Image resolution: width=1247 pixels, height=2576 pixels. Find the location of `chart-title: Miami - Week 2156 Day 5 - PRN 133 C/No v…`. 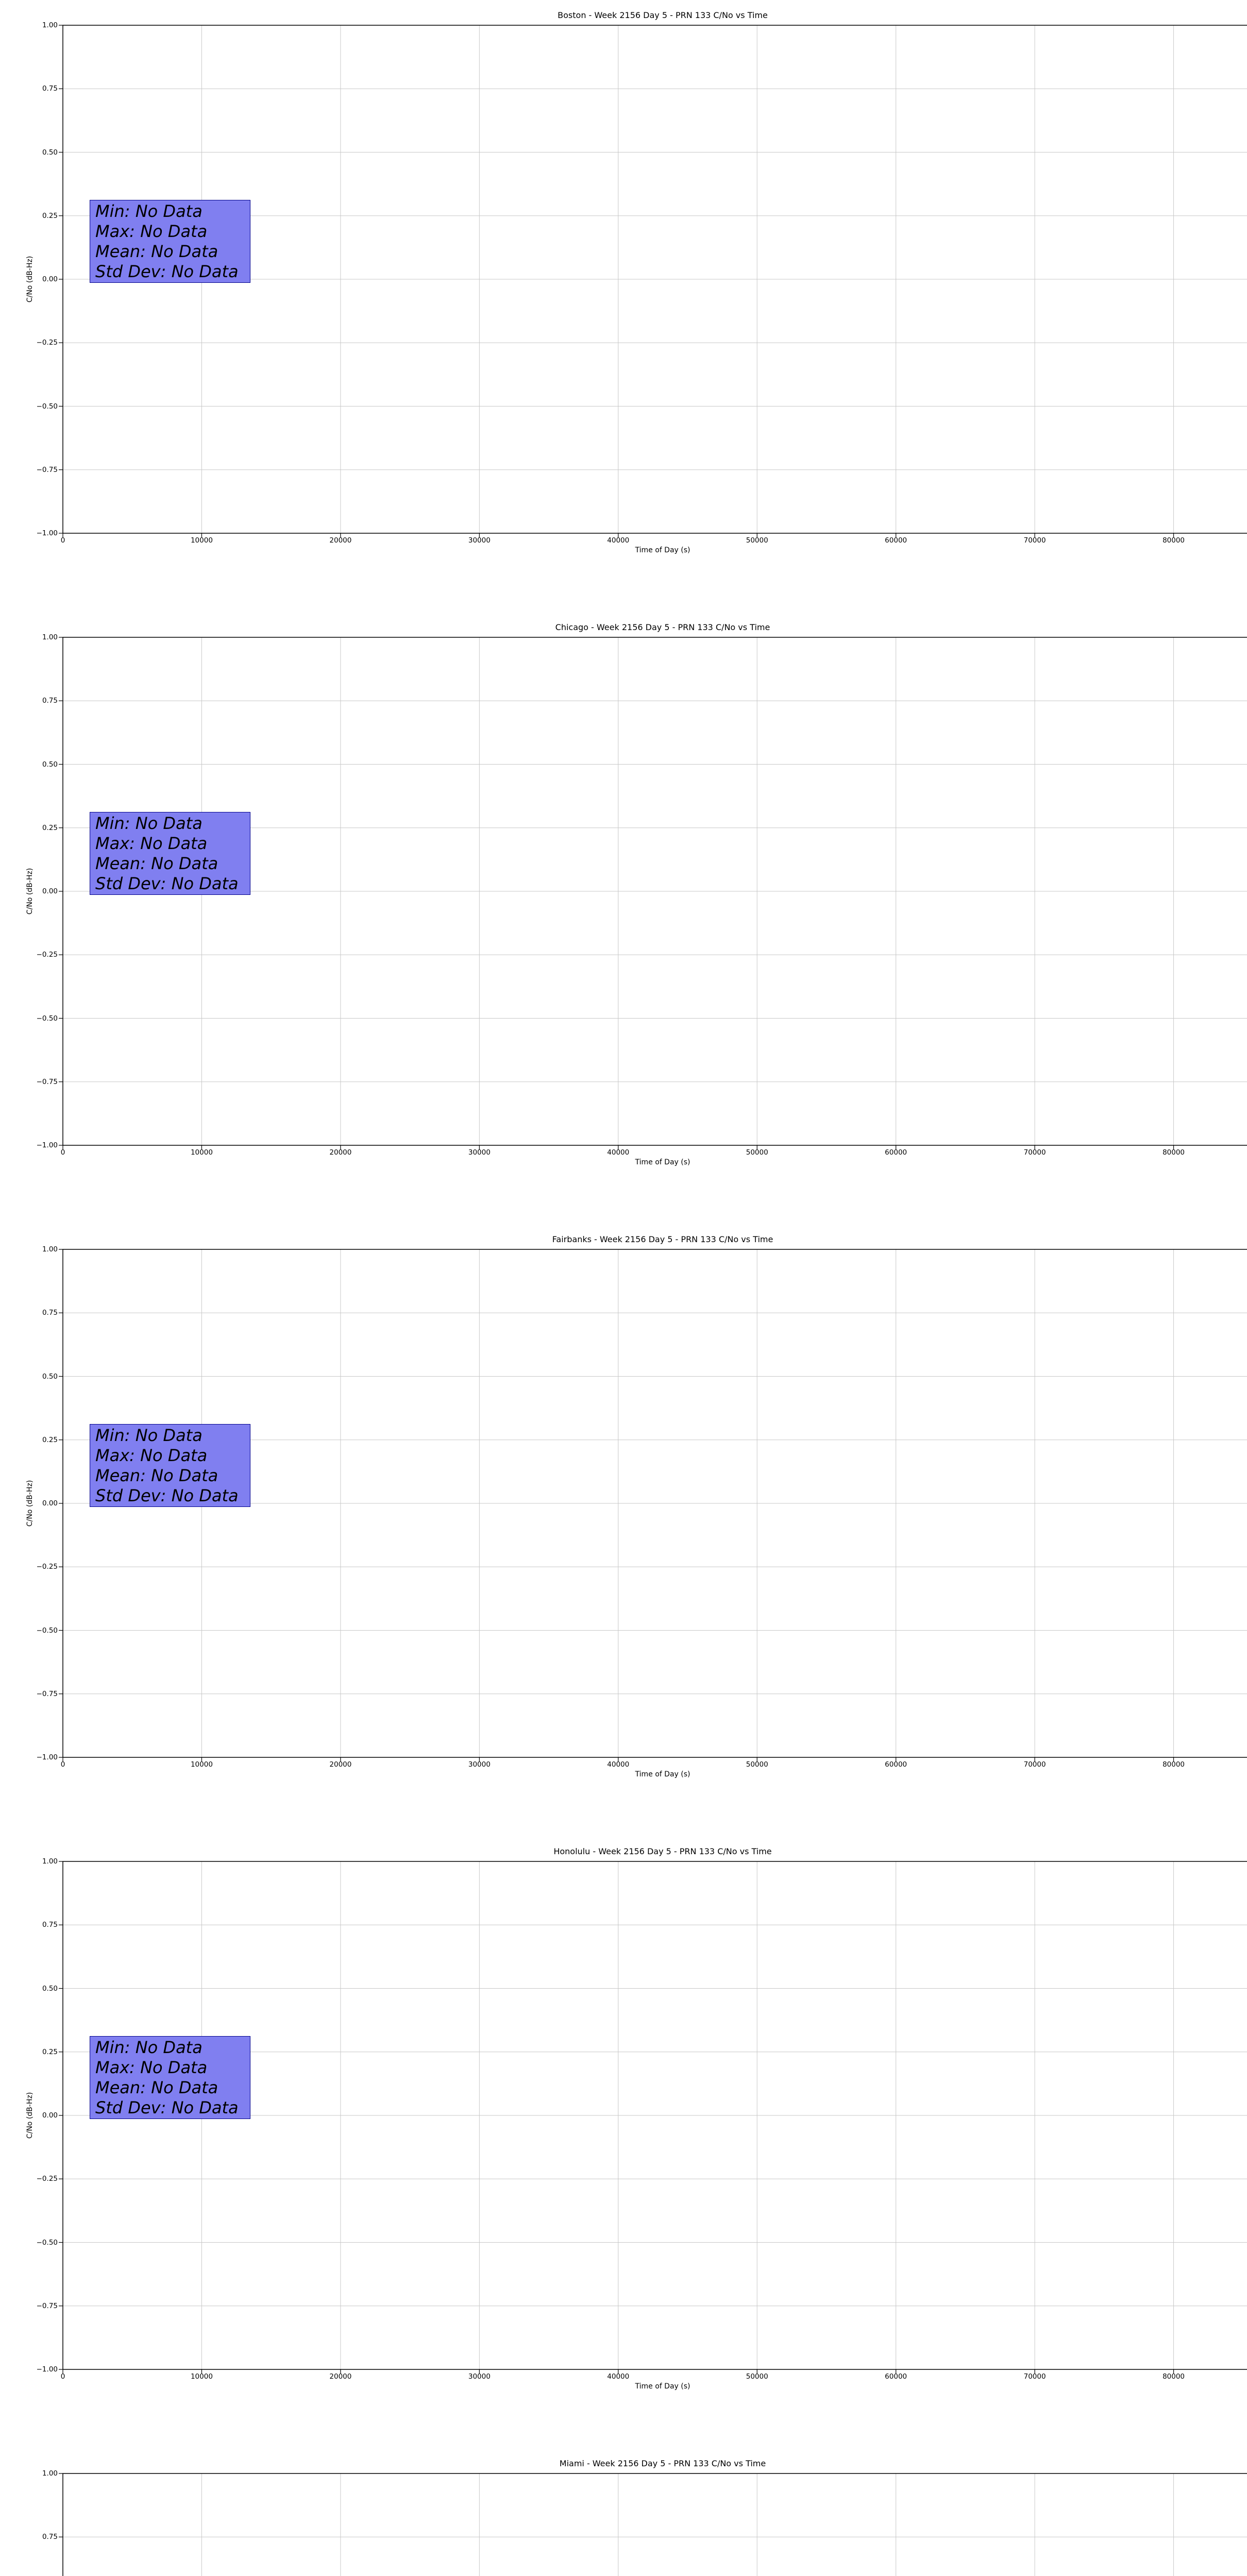

chart-title: Miami - Week 2156 Day 5 - PRN 133 C/No v… is located at coordinates (662, 2463).